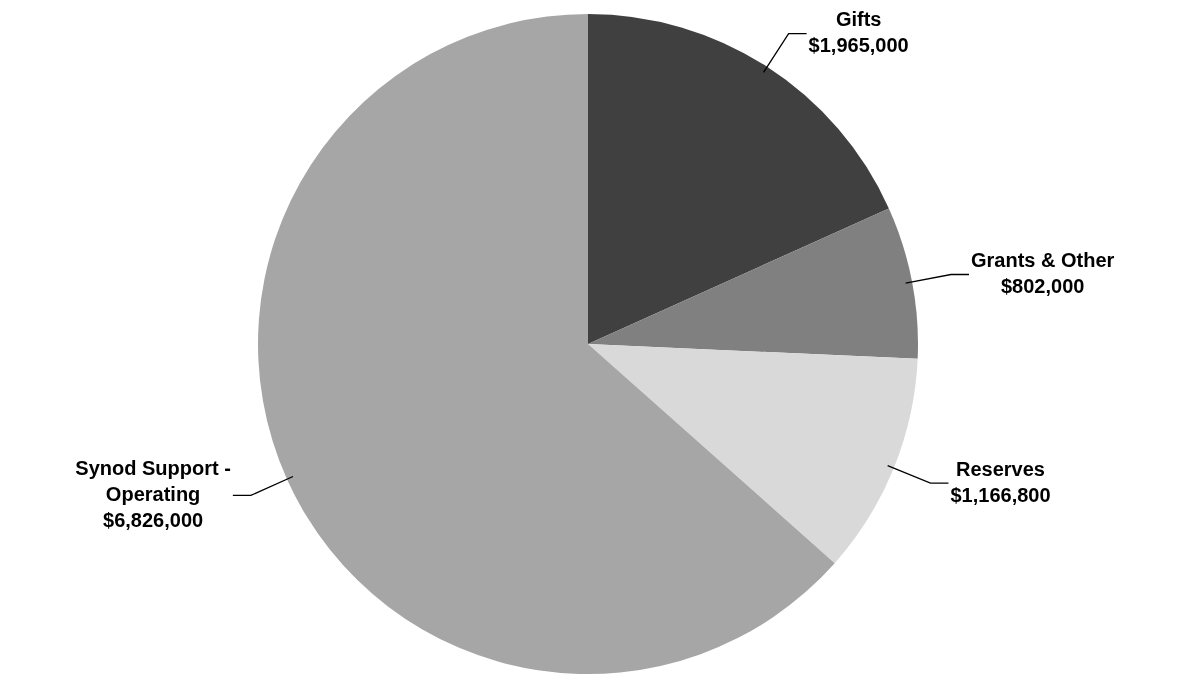 The height and width of the screenshot is (688, 1178). I want to click on slice-label: Grants & Other, so click(1043, 260).